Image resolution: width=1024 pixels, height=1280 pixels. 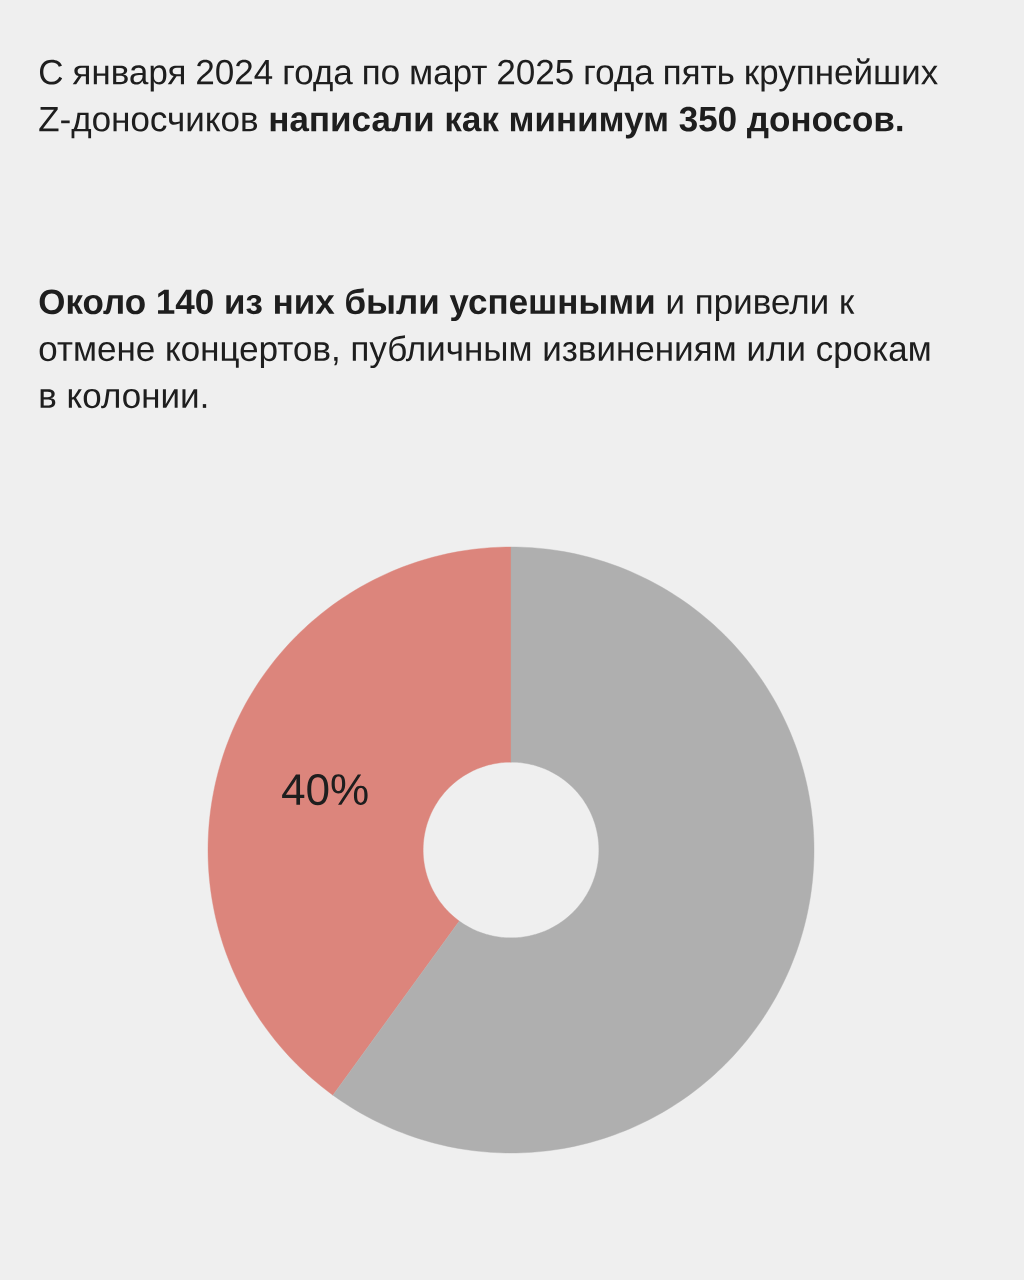 What do you see at coordinates (325, 790) in the screenshot?
I see `data-label: 40%` at bounding box center [325, 790].